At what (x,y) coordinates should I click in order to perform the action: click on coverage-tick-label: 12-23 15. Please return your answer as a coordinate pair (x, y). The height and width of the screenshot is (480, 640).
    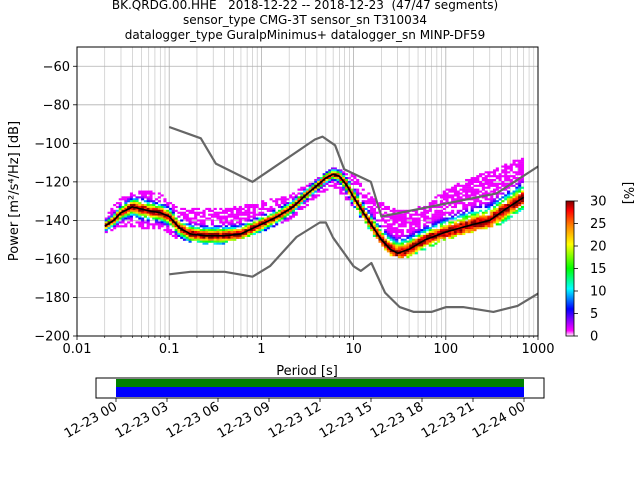
    Looking at the image, I should click on (346, 420).